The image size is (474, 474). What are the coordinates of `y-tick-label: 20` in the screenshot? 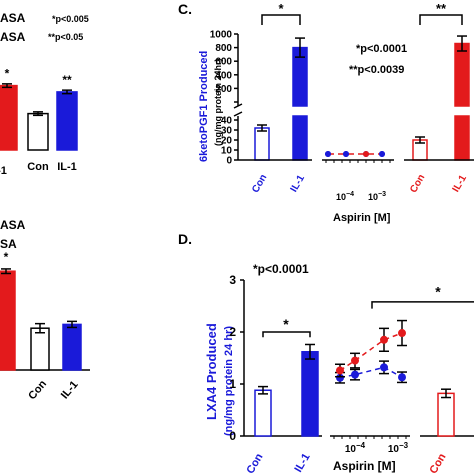 It's located at (227, 141).